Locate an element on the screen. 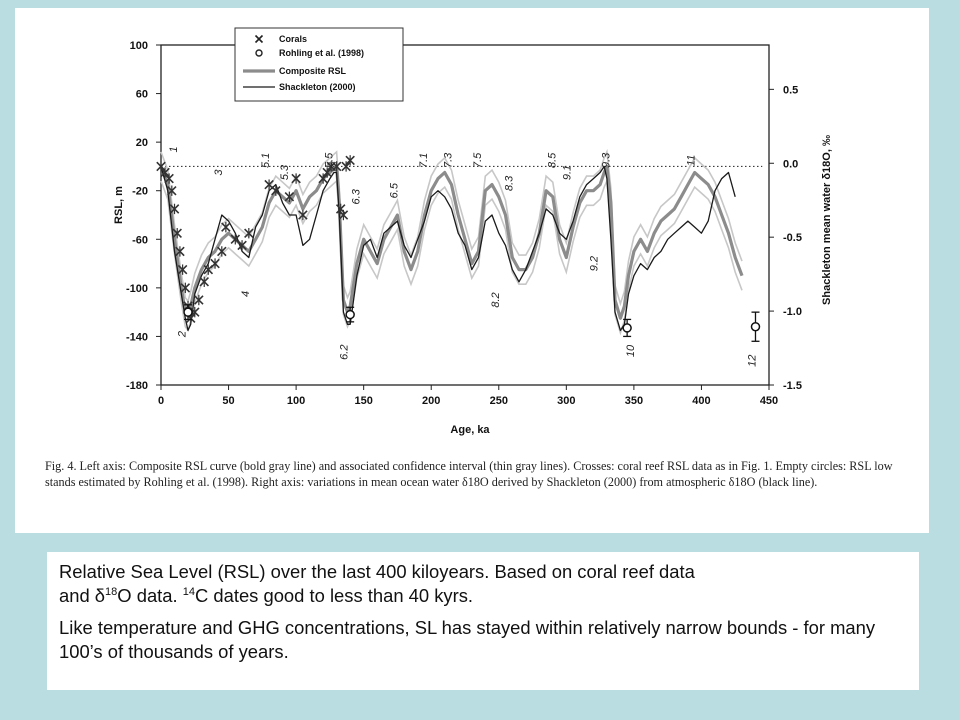 This screenshot has height=720, width=960. x-tick-label: 350 is located at coordinates (634, 401).